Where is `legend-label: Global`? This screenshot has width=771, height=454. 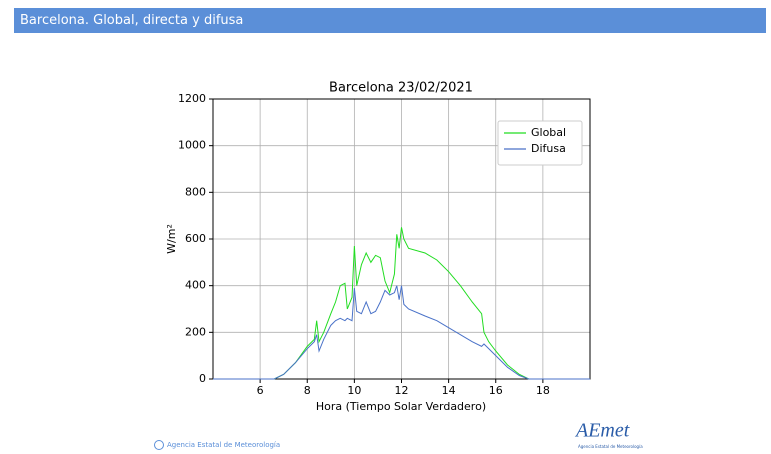
legend-label: Global is located at coordinates (548, 132).